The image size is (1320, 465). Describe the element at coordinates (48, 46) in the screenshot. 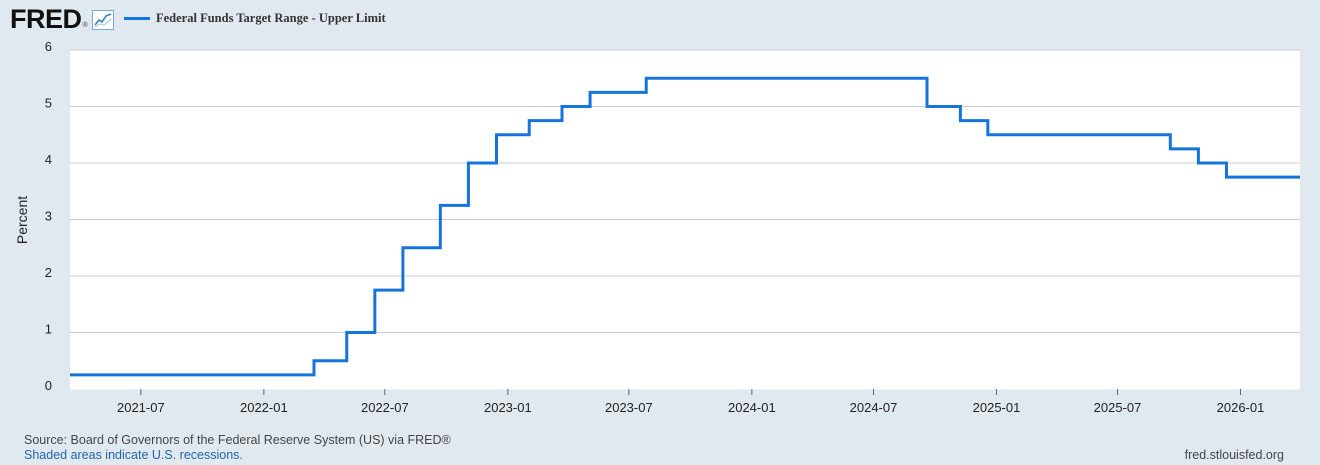

I see `y-tick-label: 6` at that location.